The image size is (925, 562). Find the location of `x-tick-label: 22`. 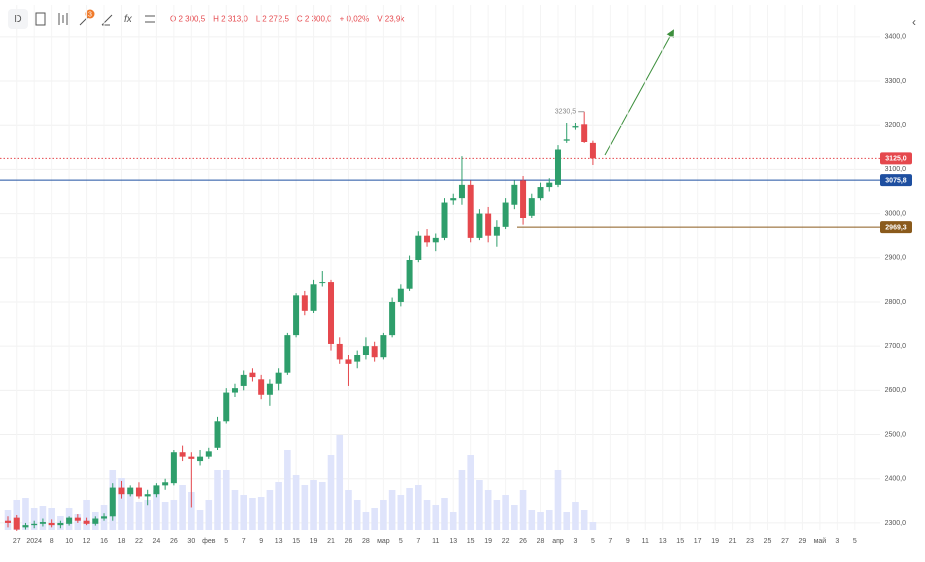

x-tick-label: 22 is located at coordinates (139, 541).